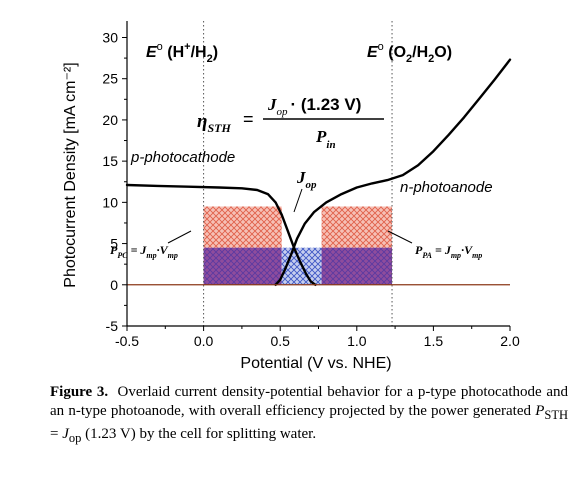 The image size is (579, 479). Describe the element at coordinates (56, 434) in the screenshot. I see `caption-formula-eq: =` at that location.